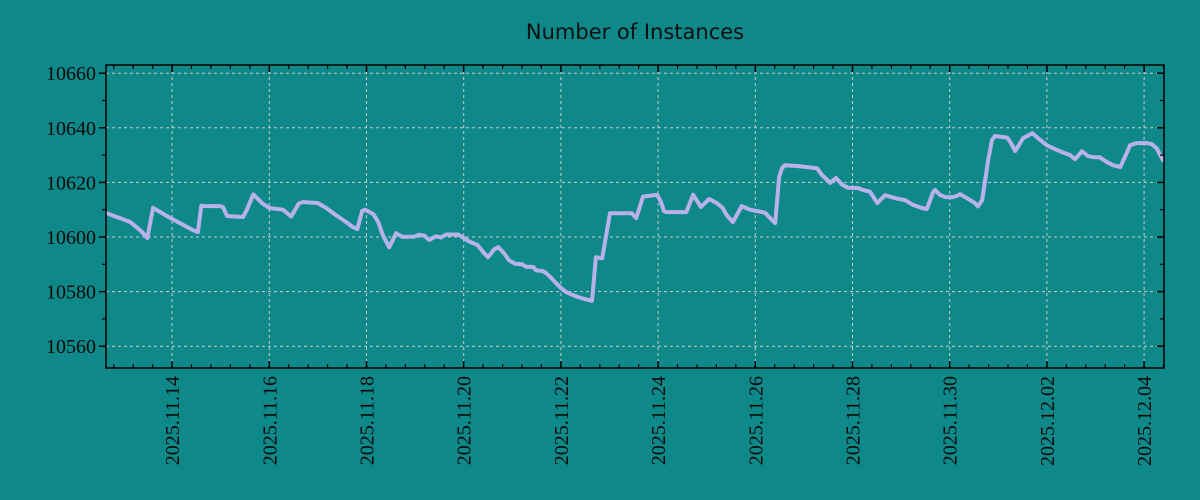 This screenshot has width=1200, height=500. What do you see at coordinates (756, 420) in the screenshot?
I see `x-tick-label: 2025.11.26` at bounding box center [756, 420].